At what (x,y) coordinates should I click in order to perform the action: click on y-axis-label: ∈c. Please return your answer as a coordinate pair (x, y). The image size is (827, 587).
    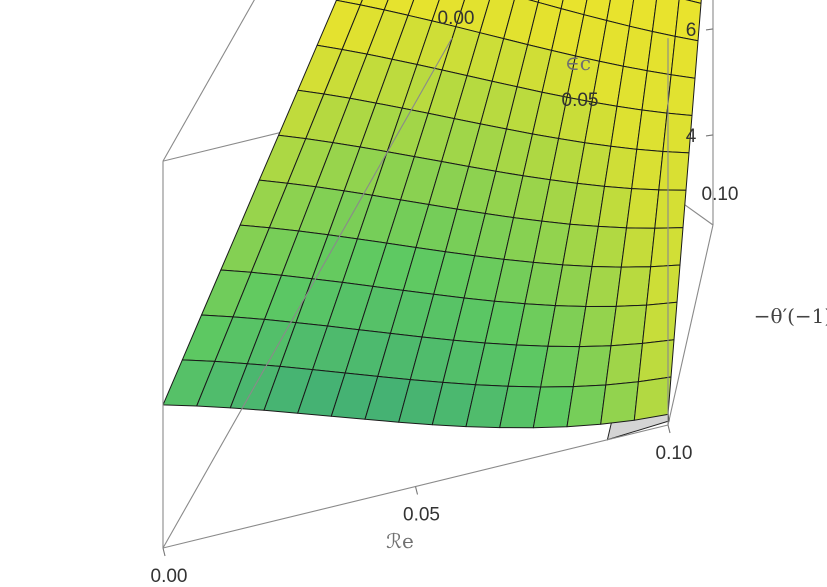
    Looking at the image, I should click on (578, 63).